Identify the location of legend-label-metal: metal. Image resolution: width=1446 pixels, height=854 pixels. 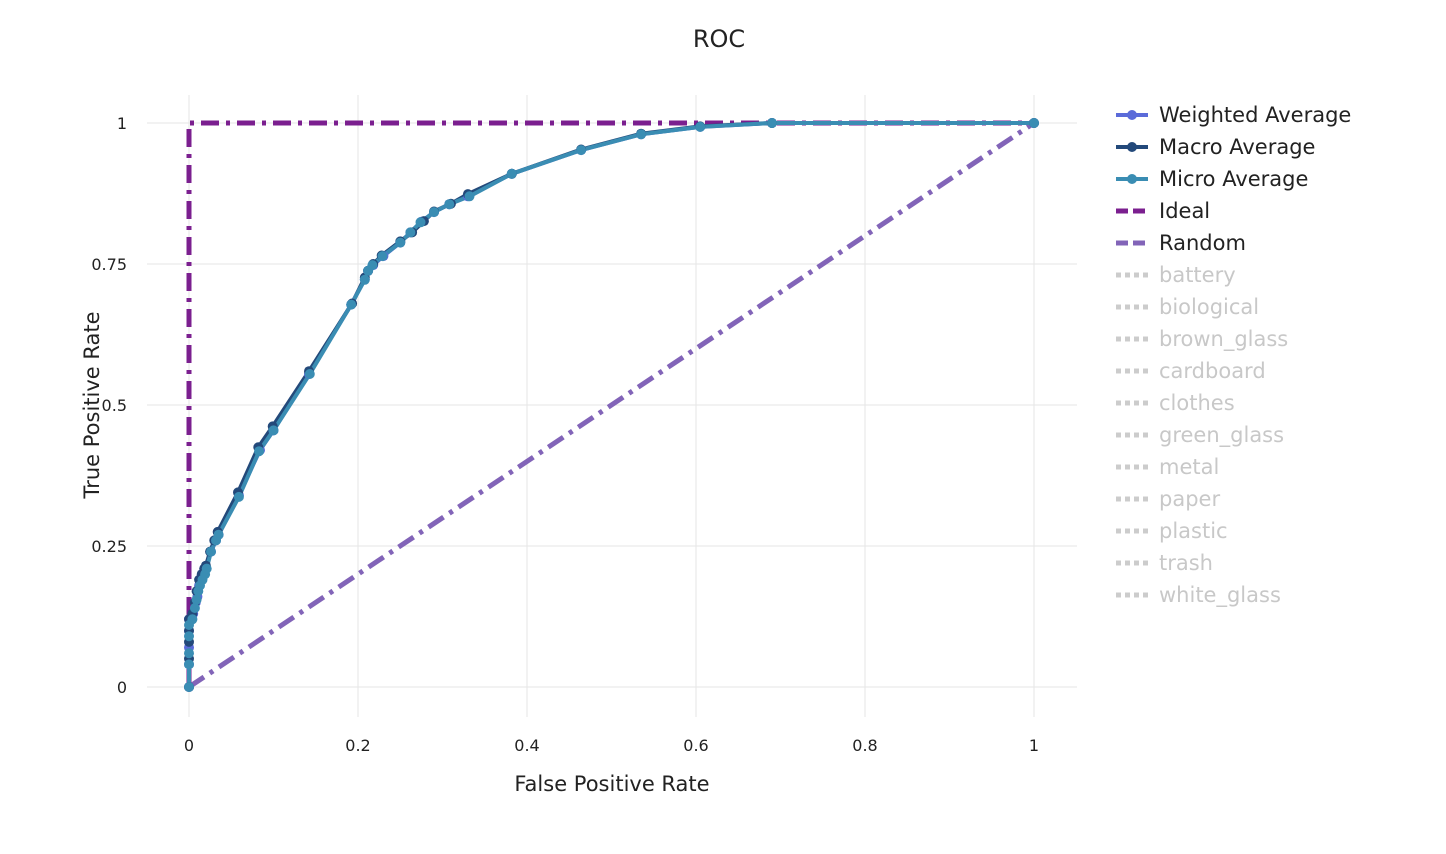
(1189, 467).